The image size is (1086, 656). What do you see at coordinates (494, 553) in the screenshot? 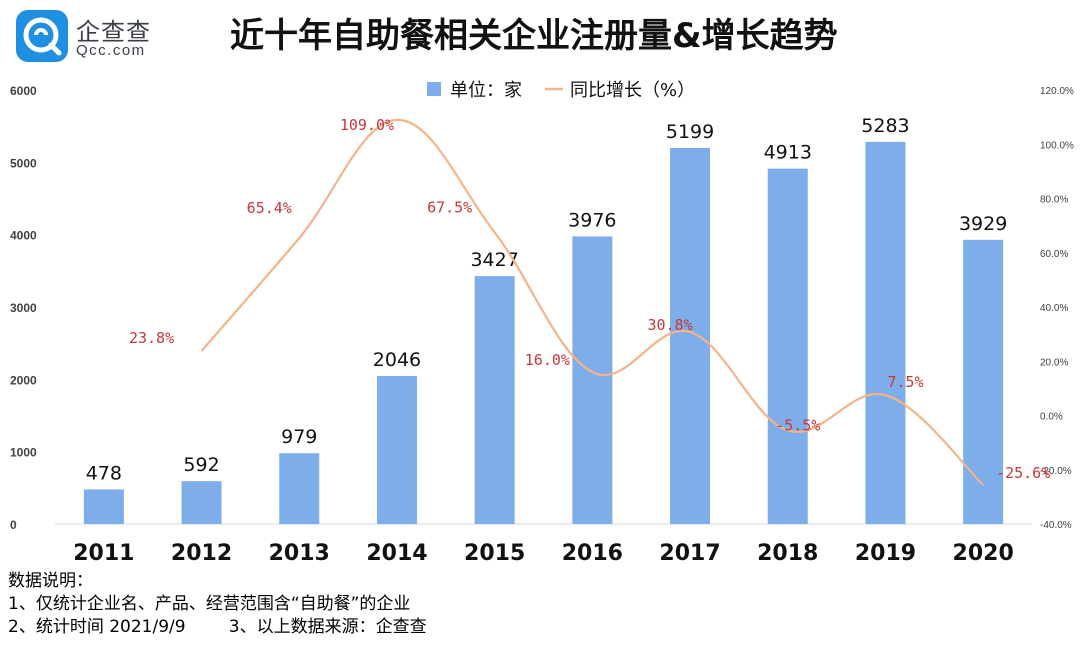
I see `x-tick-label: 2015` at bounding box center [494, 553].